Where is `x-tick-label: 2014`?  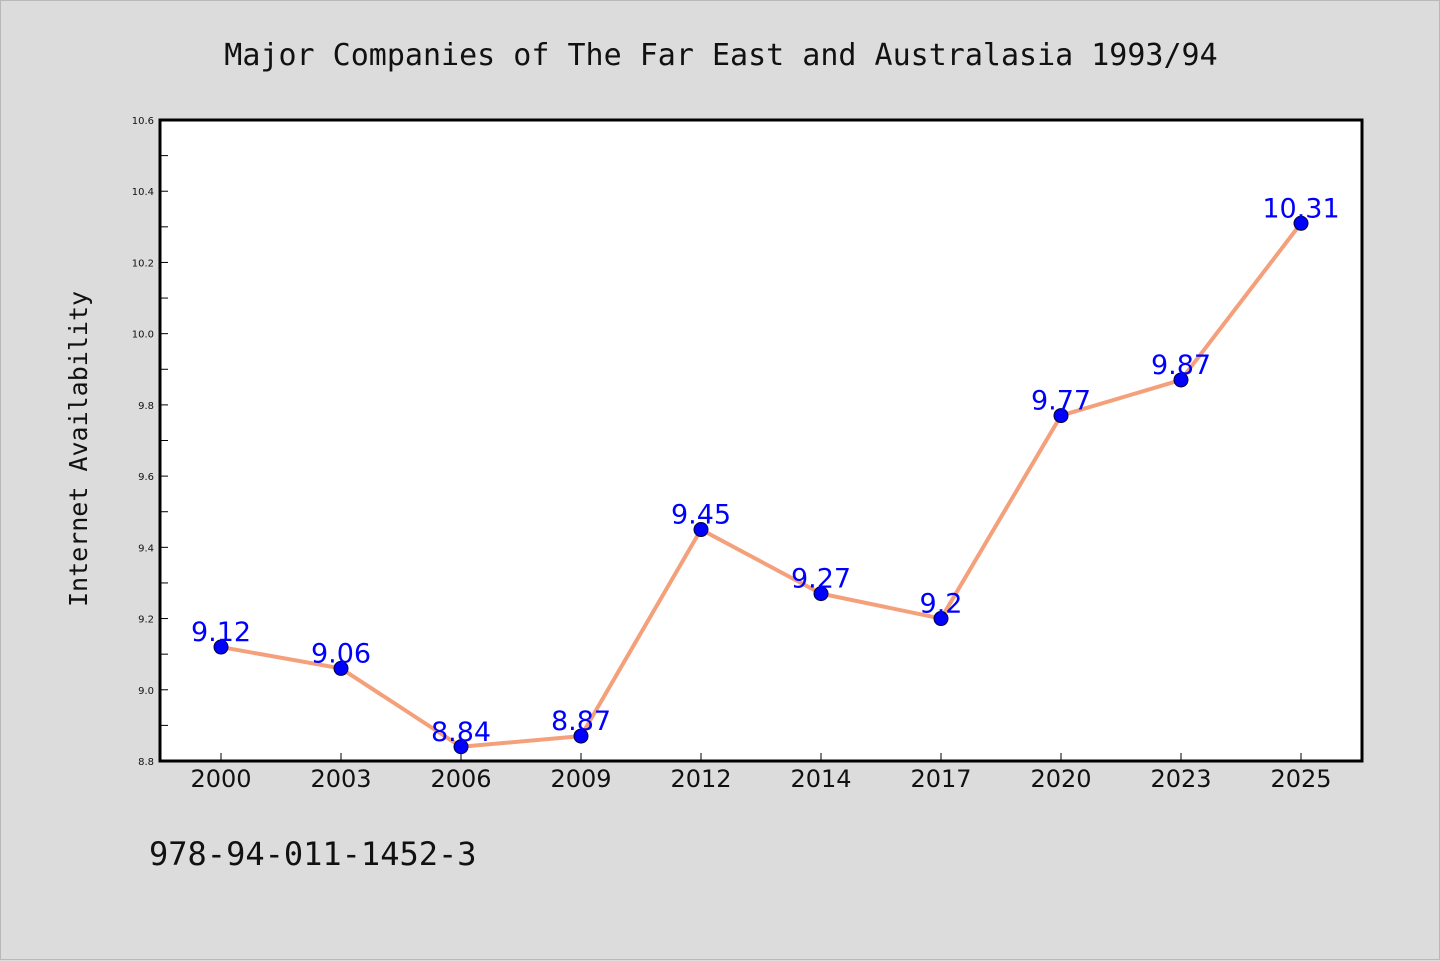
x-tick-label: 2014 is located at coordinates (820, 779).